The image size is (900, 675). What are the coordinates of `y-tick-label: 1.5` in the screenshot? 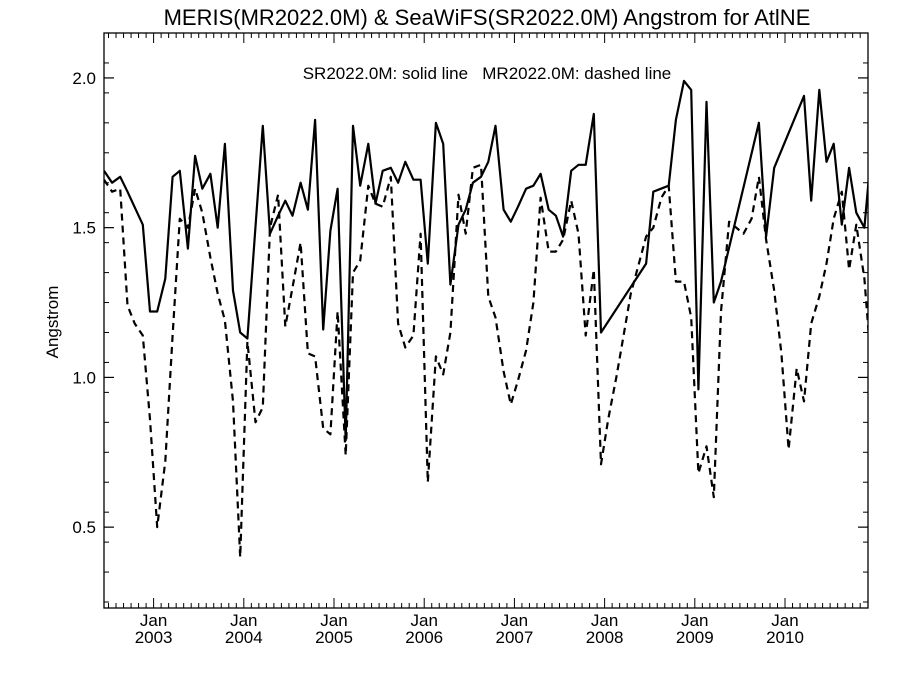 It's located at (84, 228).